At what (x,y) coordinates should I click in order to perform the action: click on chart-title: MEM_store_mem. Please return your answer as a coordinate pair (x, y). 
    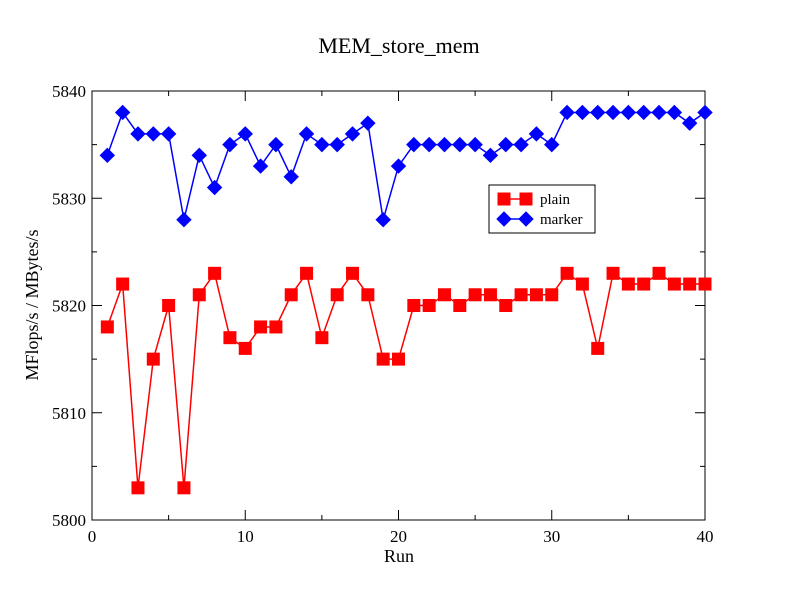
    Looking at the image, I should click on (398, 45).